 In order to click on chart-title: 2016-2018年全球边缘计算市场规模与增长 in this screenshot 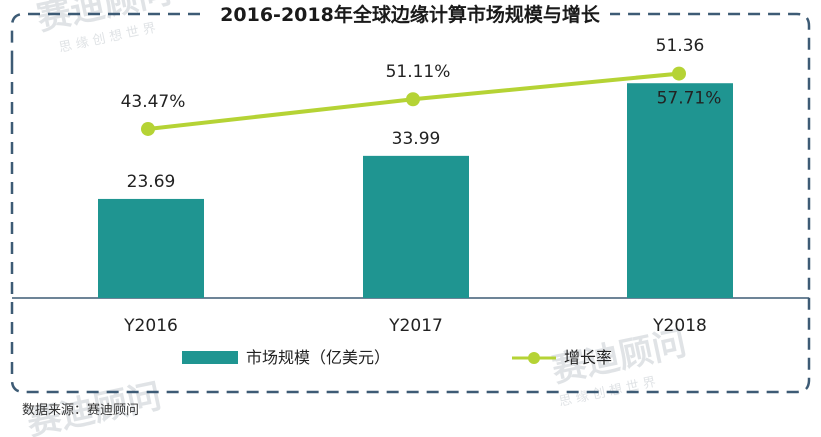, I will do `click(410, 14)`.